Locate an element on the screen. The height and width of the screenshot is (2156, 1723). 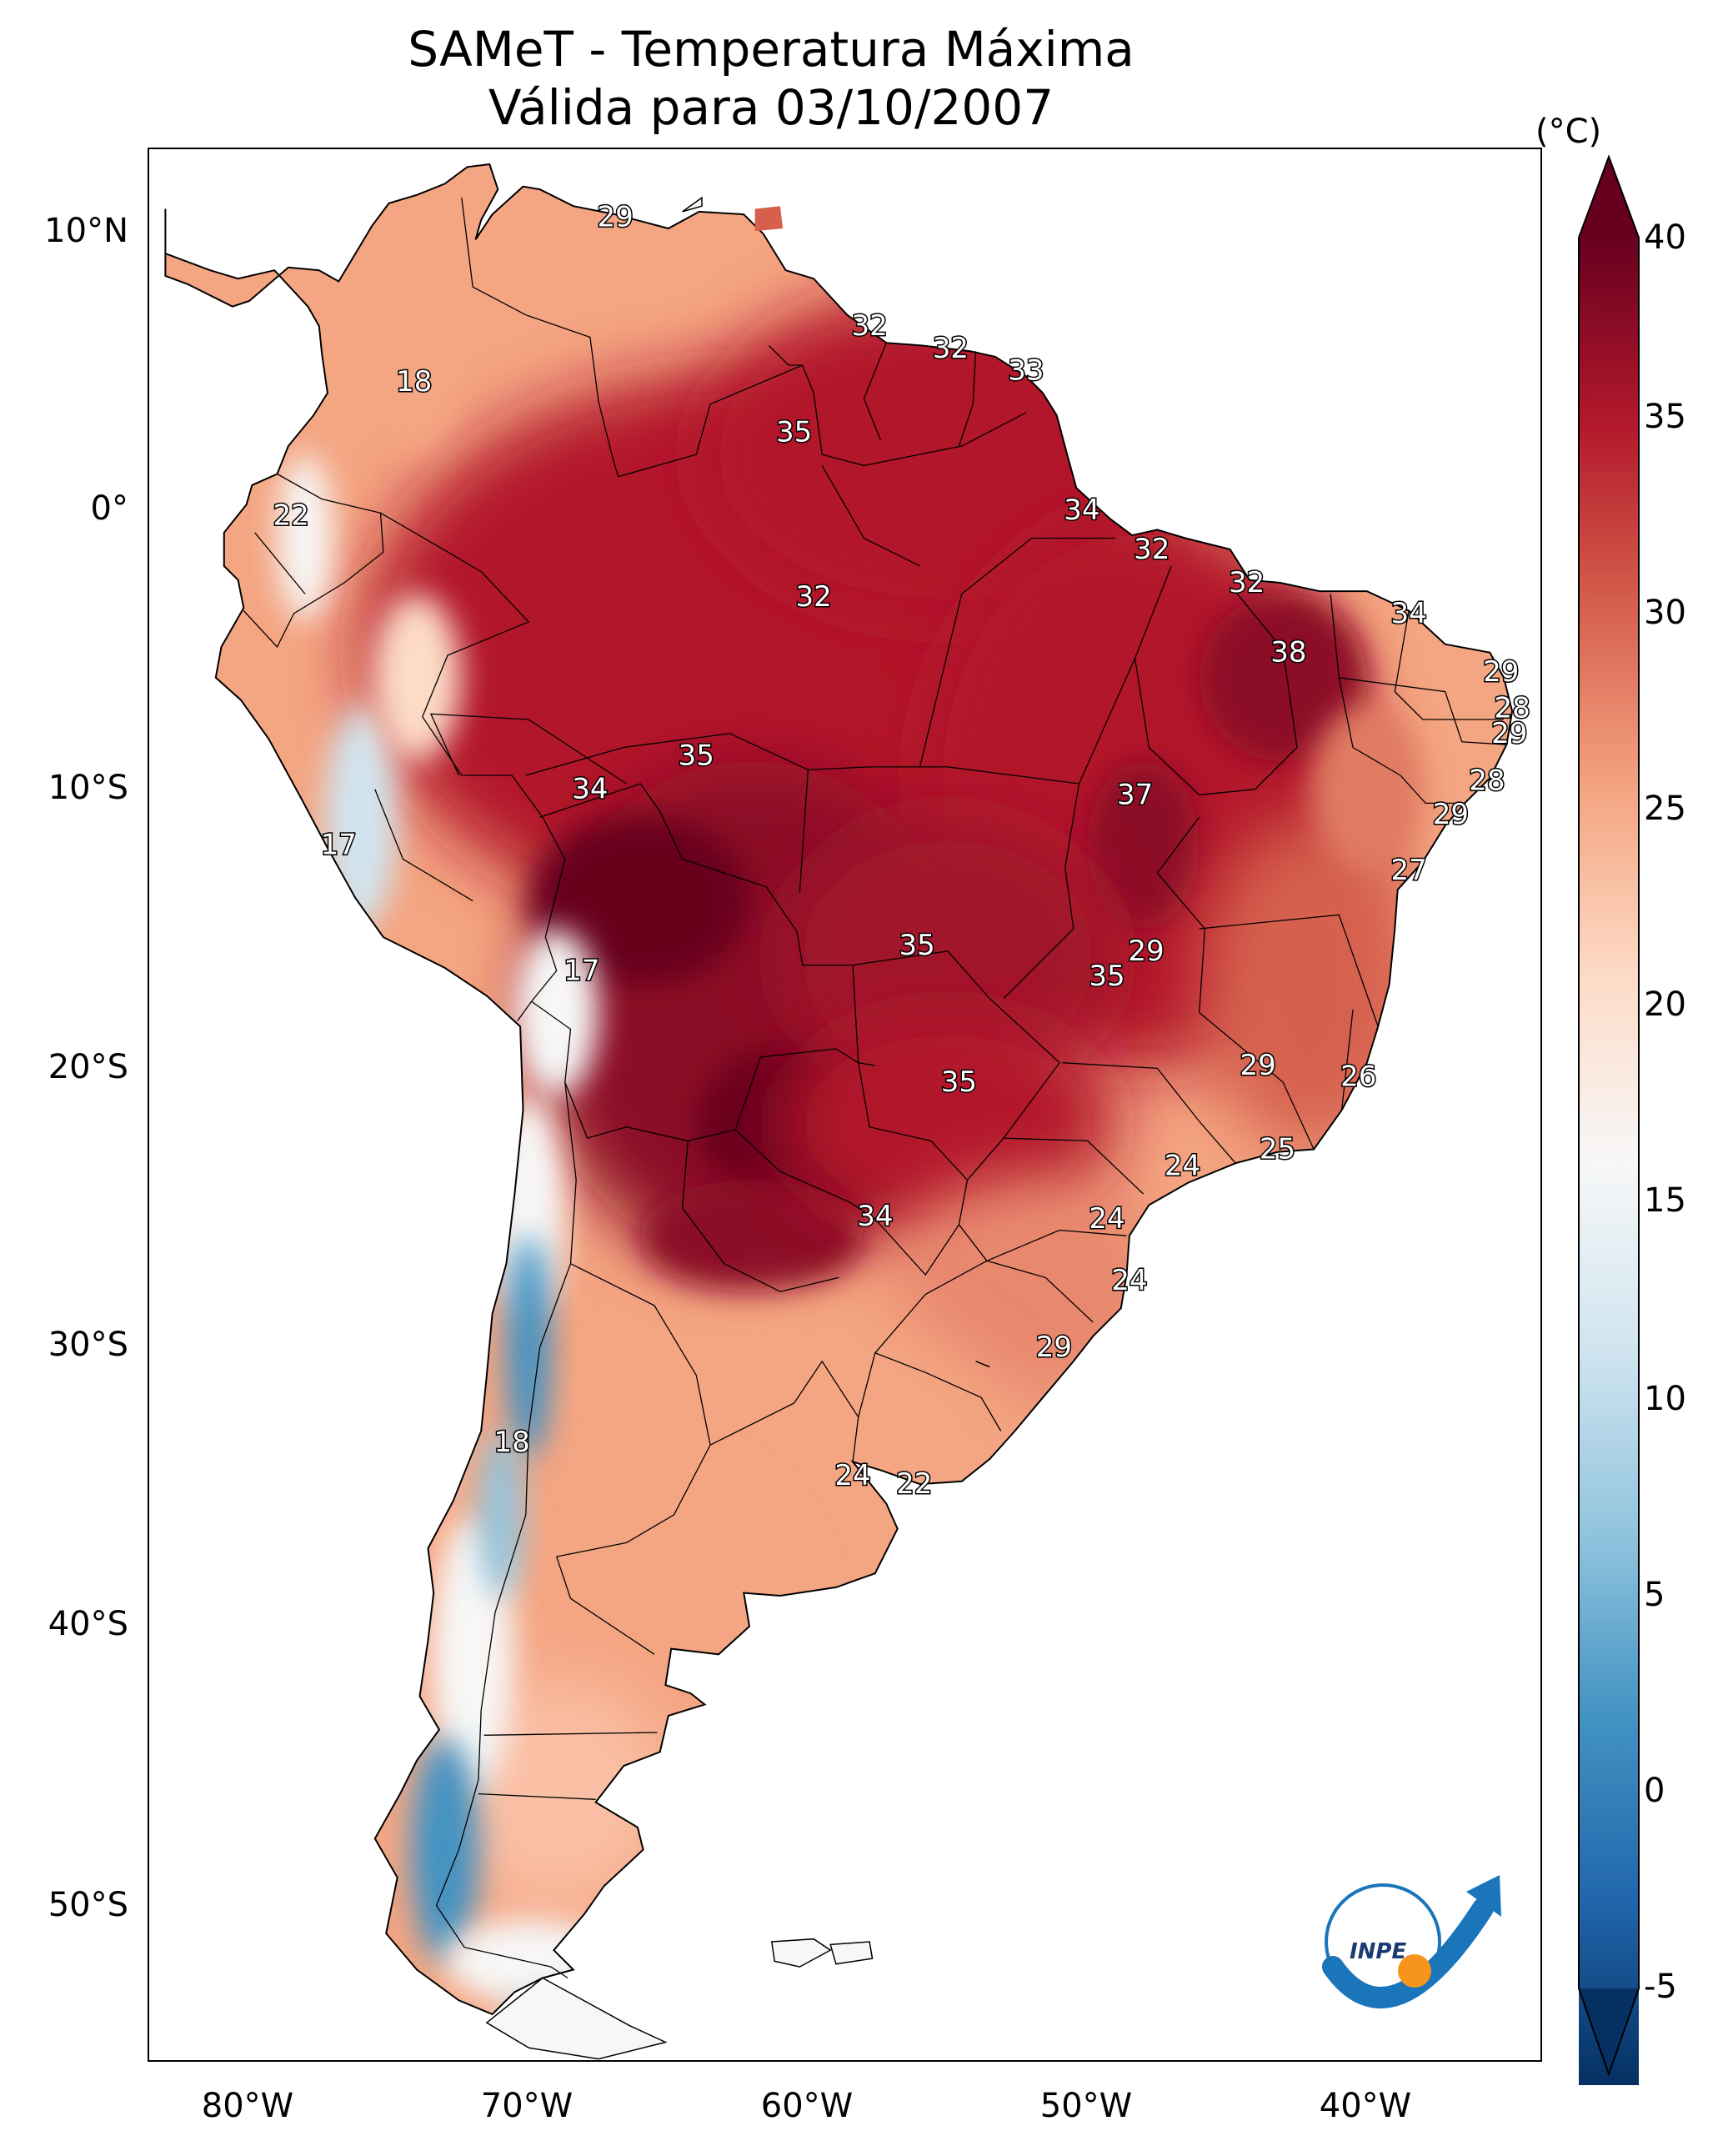
logo-orange-dot is located at coordinates (1414, 1971).